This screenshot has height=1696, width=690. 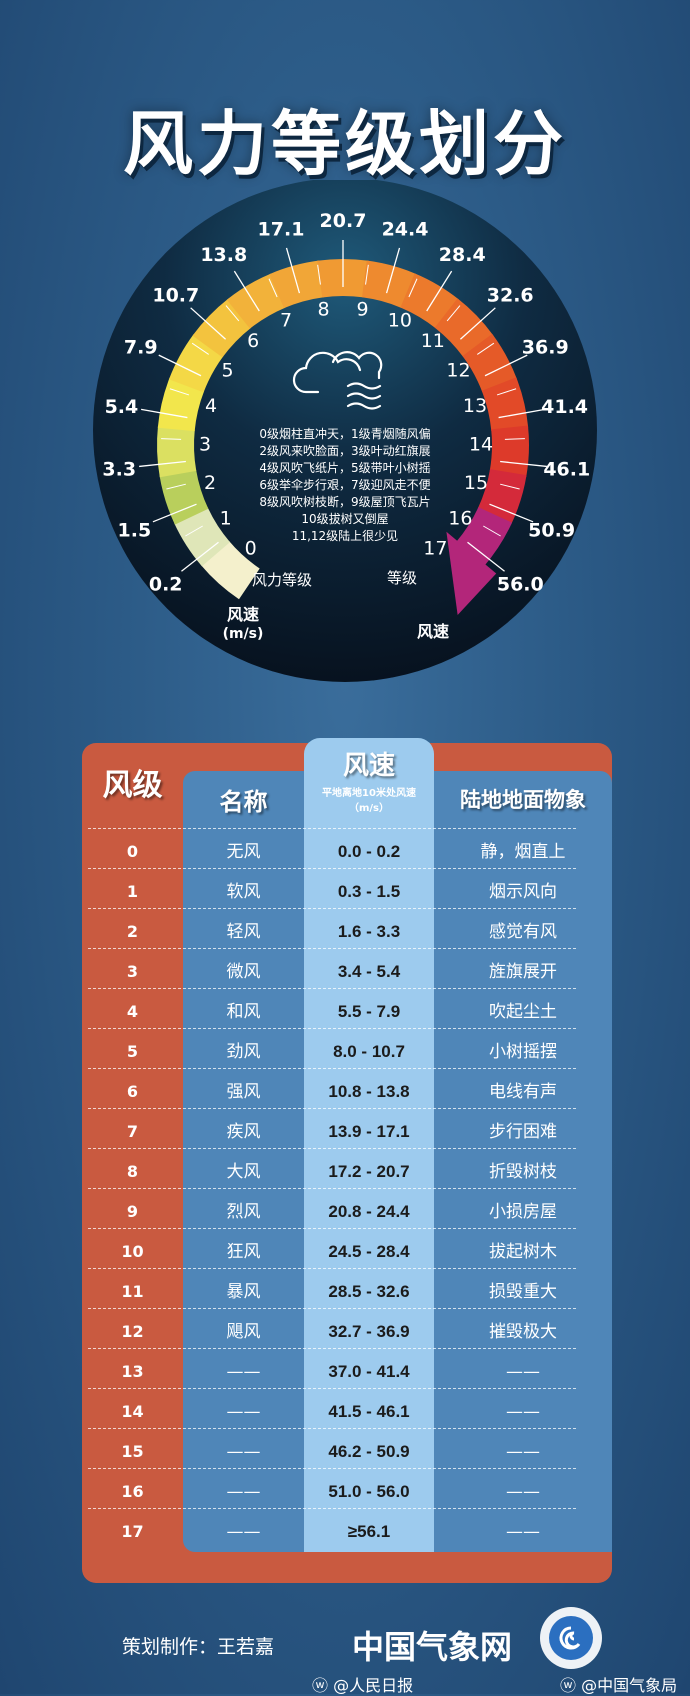 I want to click on speed-cell: 0.3 - 1.5, so click(x=369, y=891).